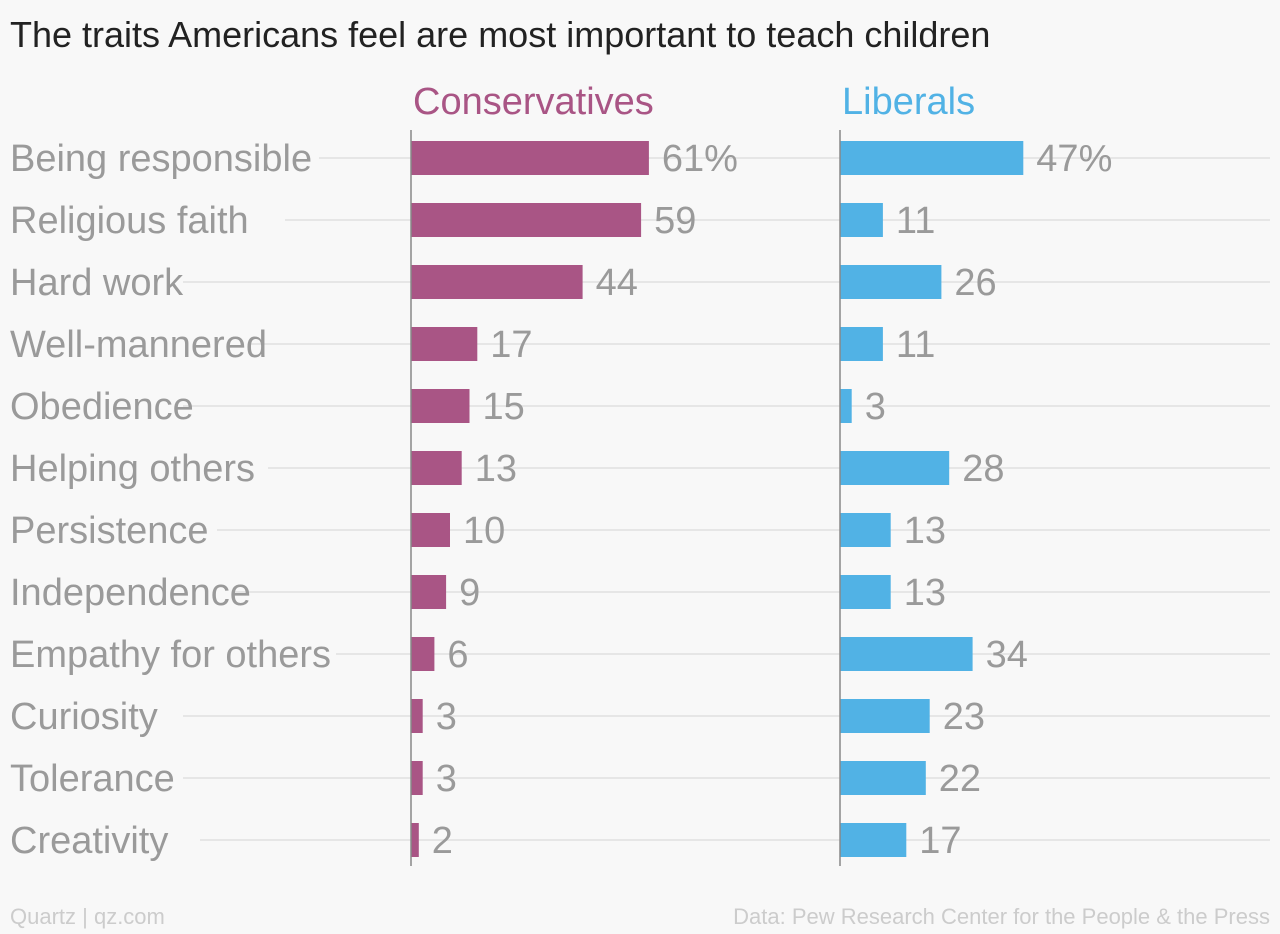 This screenshot has width=1280, height=934. Describe the element at coordinates (170, 655) in the screenshot. I see `category-label: Empathy for others` at that location.